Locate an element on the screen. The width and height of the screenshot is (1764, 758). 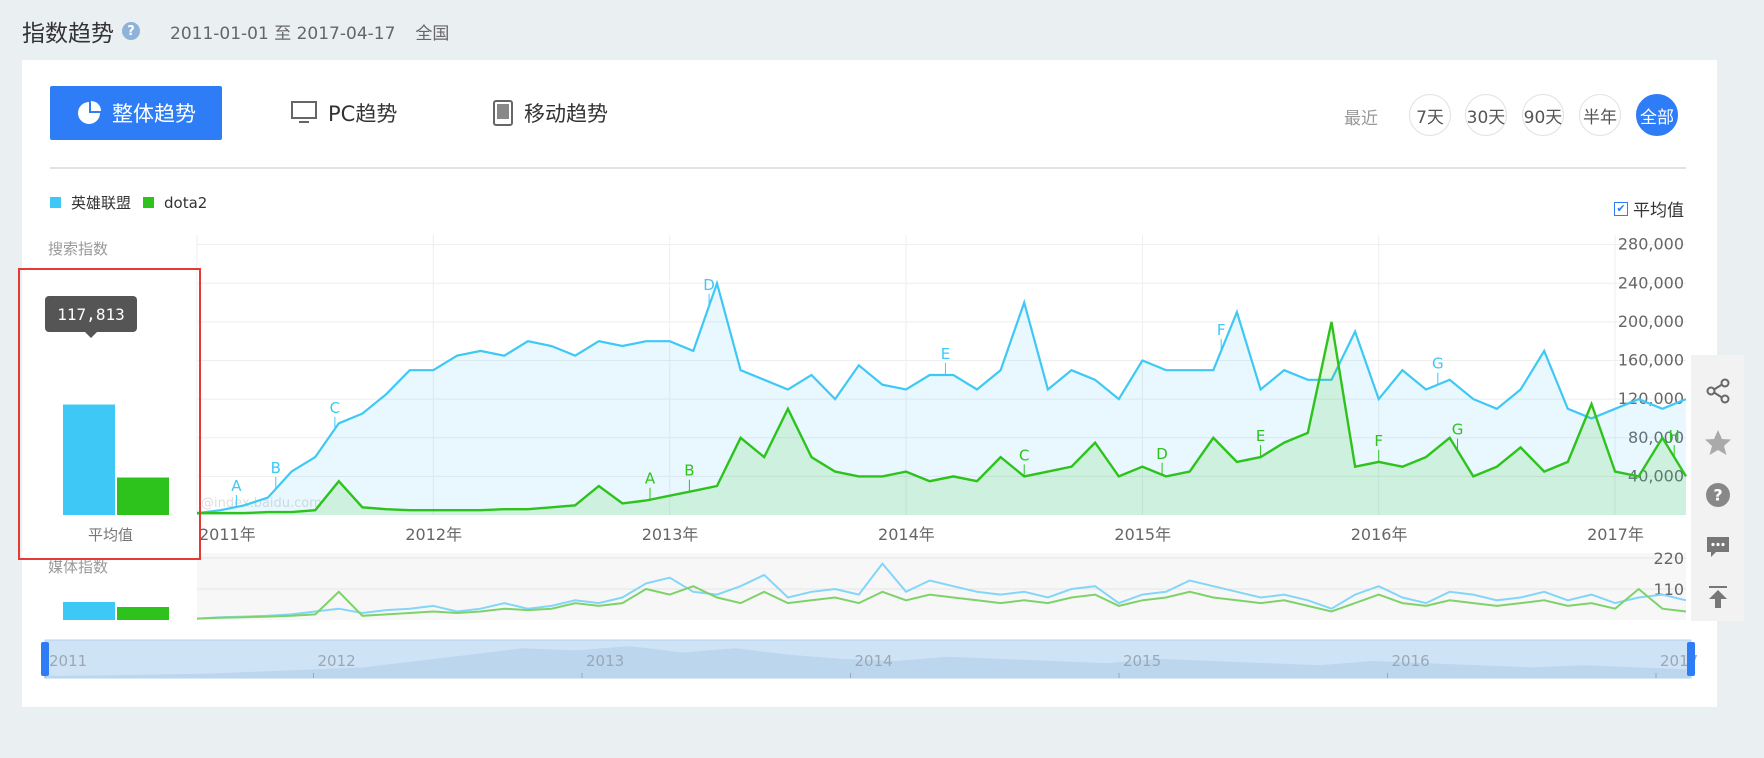
page-header: 指数趋势 ? 2011-01-01 至 2017-04-17 全国 is located at coordinates (235, 31).